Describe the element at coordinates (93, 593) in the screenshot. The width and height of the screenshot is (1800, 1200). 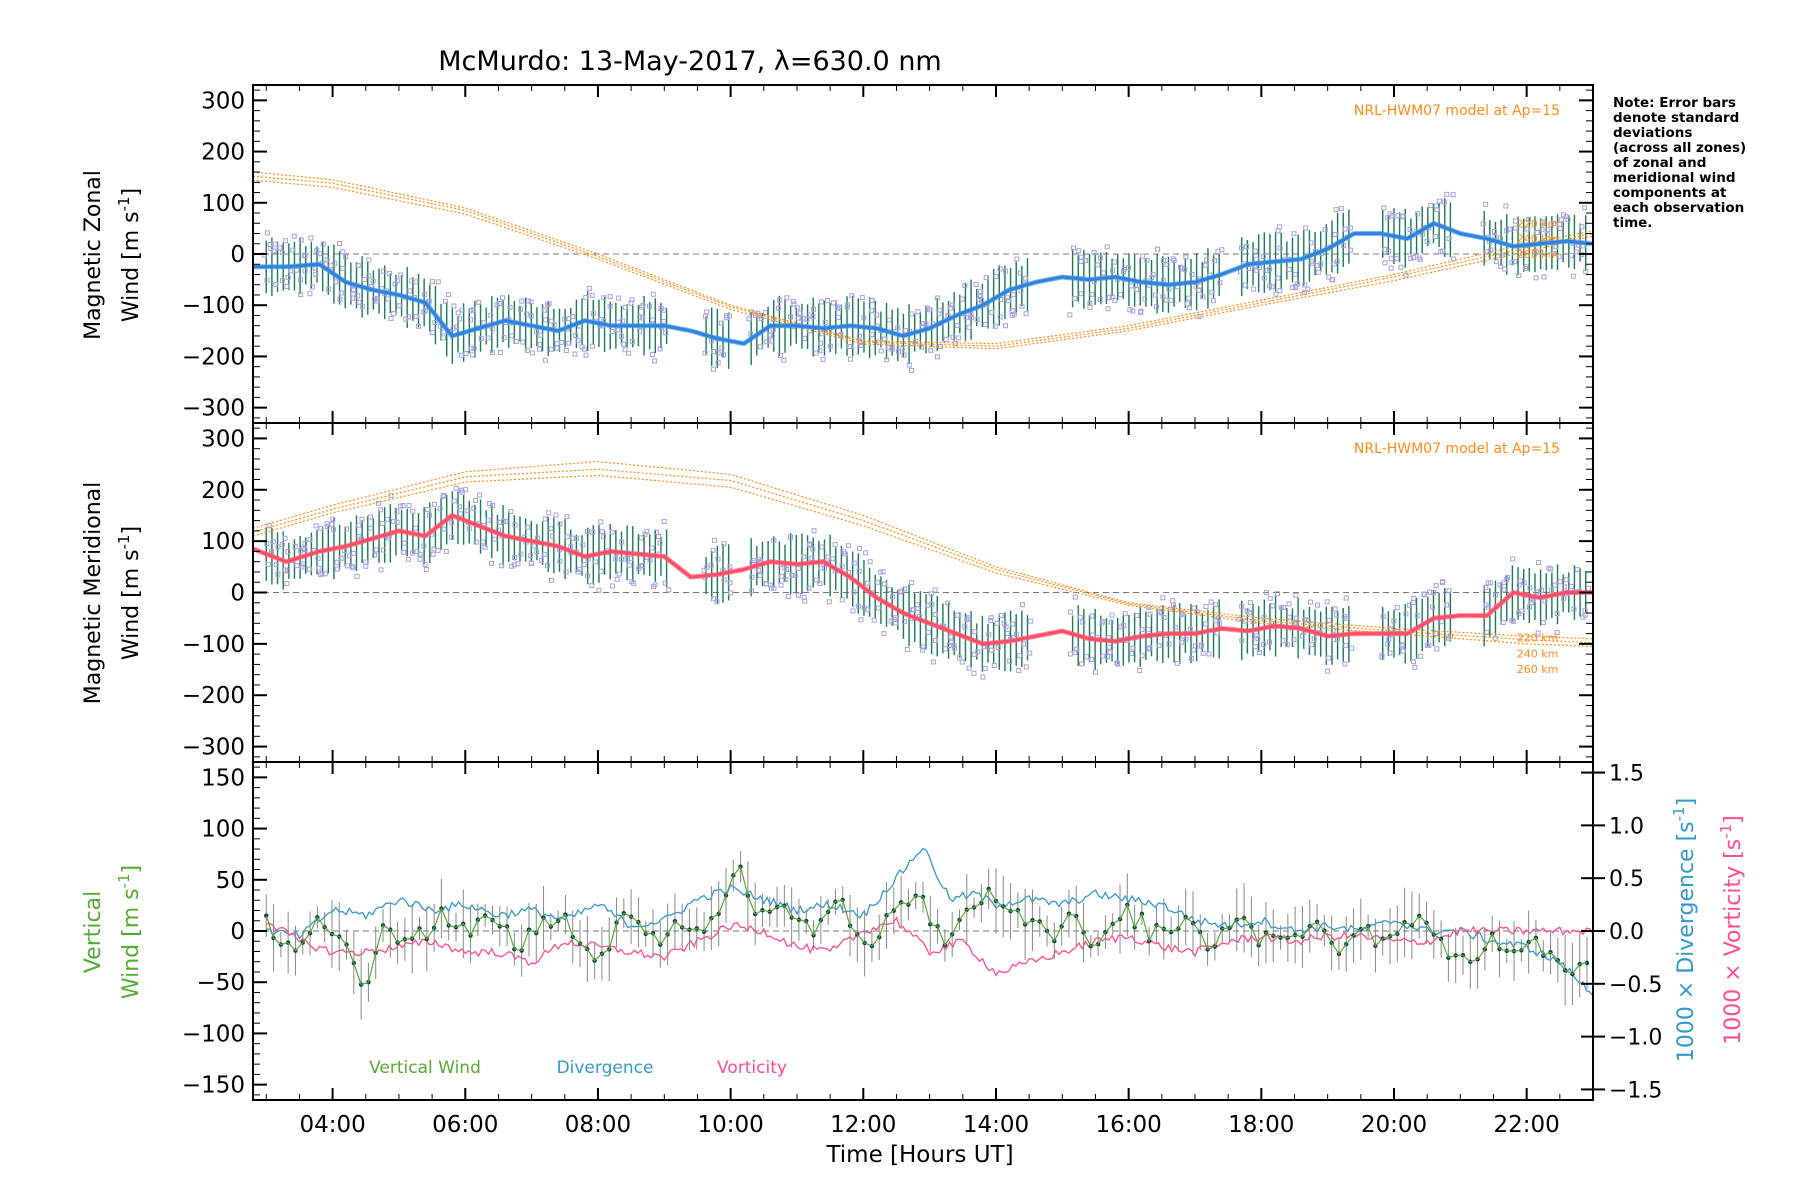
I see `meridional-ylabel-line1: Magnetic Meridional` at that location.